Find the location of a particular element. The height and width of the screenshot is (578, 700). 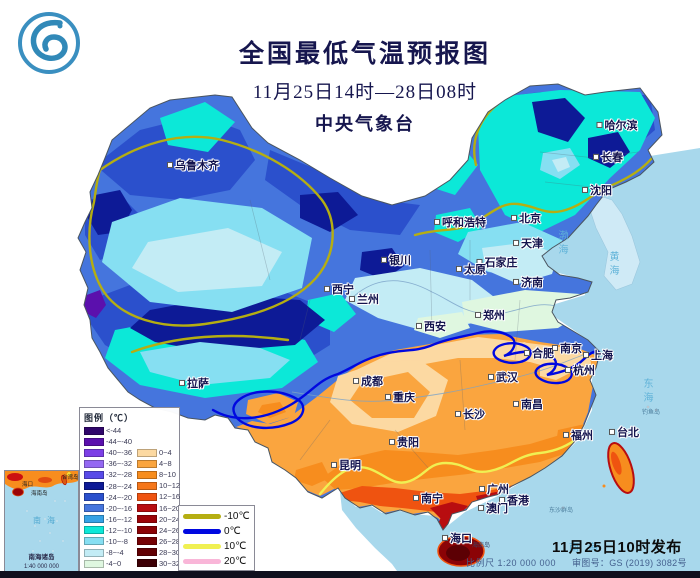

legend-row: 28~30 is located at coordinates (158, 552).